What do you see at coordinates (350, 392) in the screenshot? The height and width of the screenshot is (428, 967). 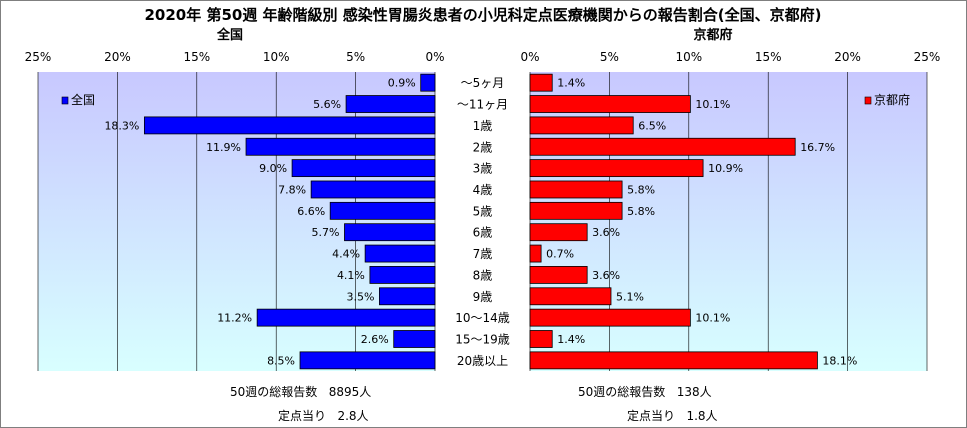 I see `left-total-value: 8895人` at bounding box center [350, 392].